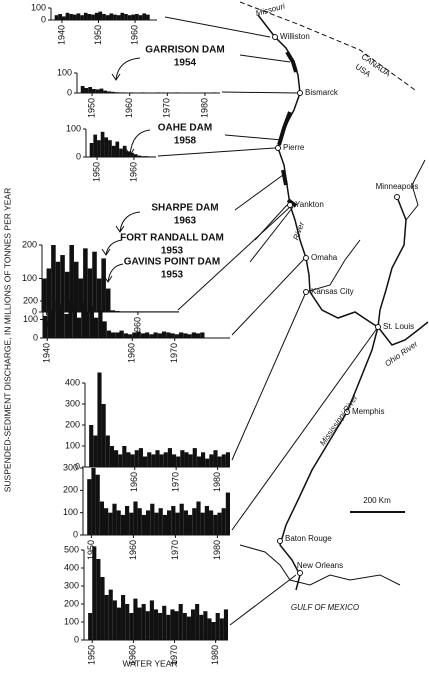  What do you see at coordinates (291, 61) in the screenshot?
I see `dam-reservoir` at bounding box center [291, 61].